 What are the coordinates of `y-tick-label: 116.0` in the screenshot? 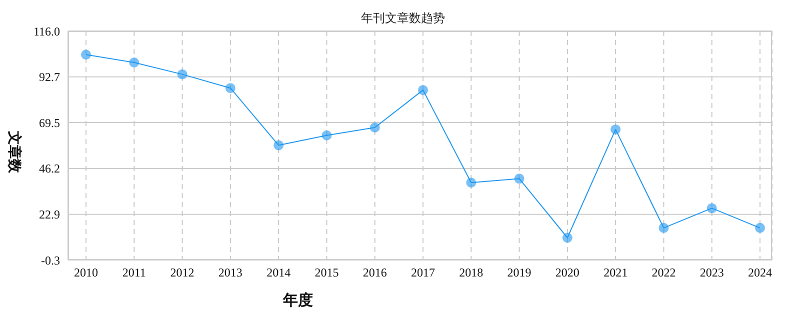 It's located at (46, 31).